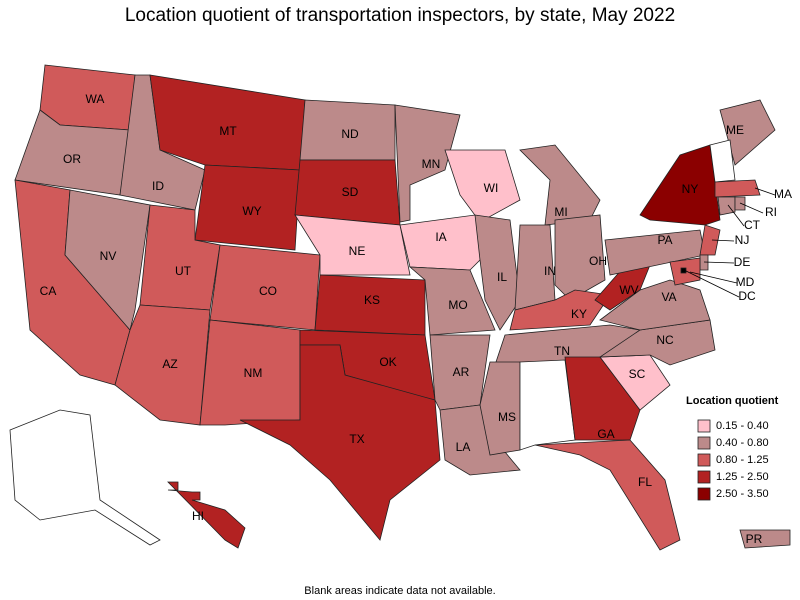 Image resolution: width=800 pixels, height=600 pixels. I want to click on state-label: LA, so click(463, 447).